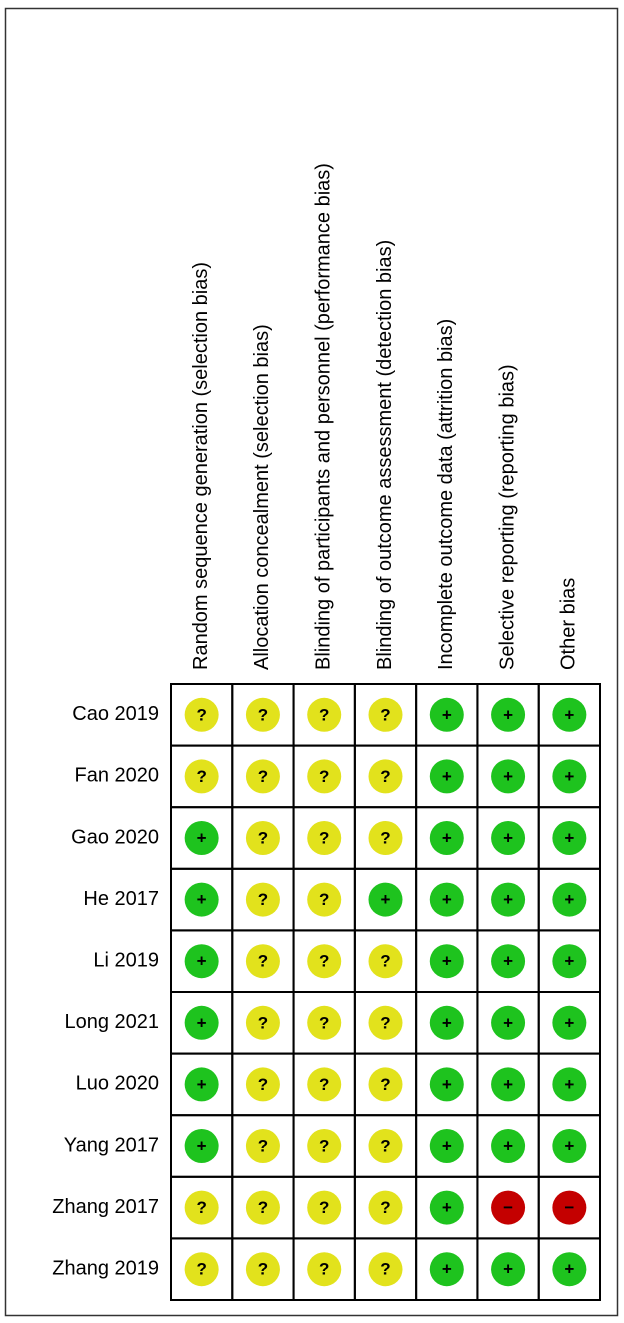 This screenshot has width=624, height=1323. I want to click on row-label: Luo 2020, so click(117, 1084).